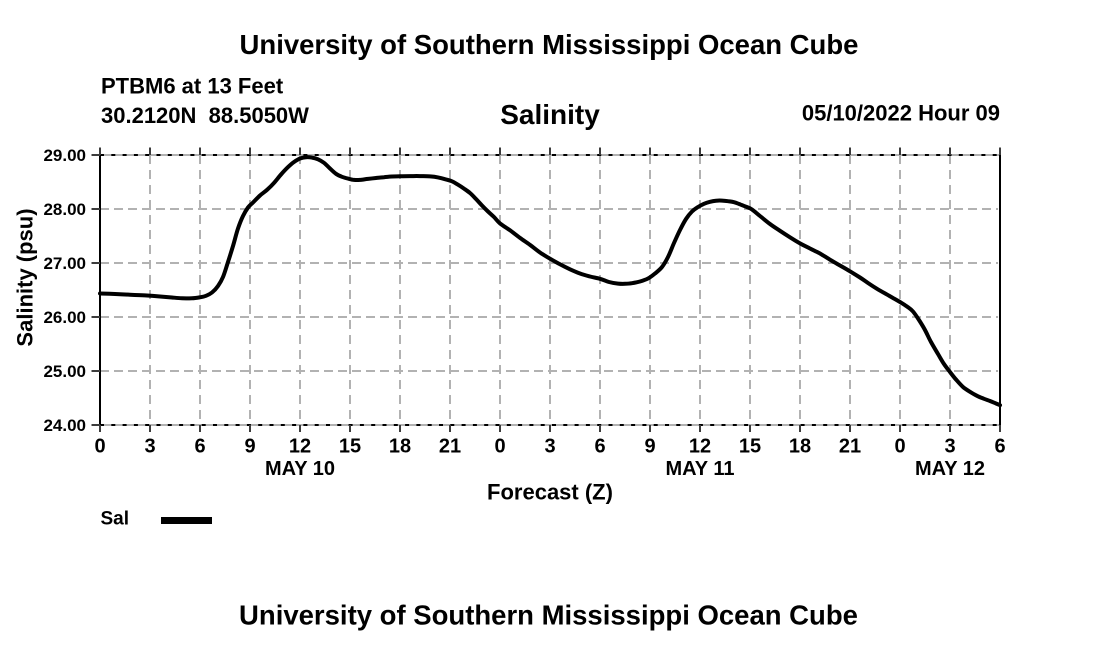  I want to click on svg-text: Forecast (Z), so click(550, 492).